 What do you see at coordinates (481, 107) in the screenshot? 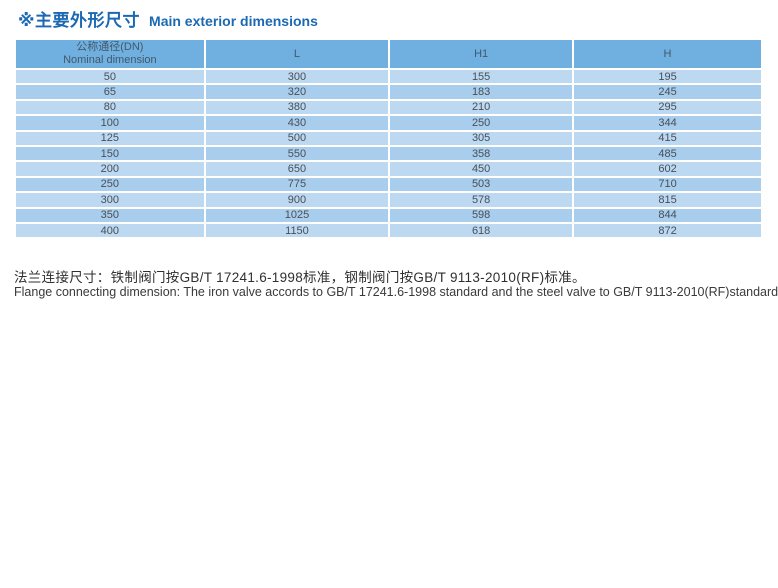
I see `table-cell: 210` at bounding box center [481, 107].